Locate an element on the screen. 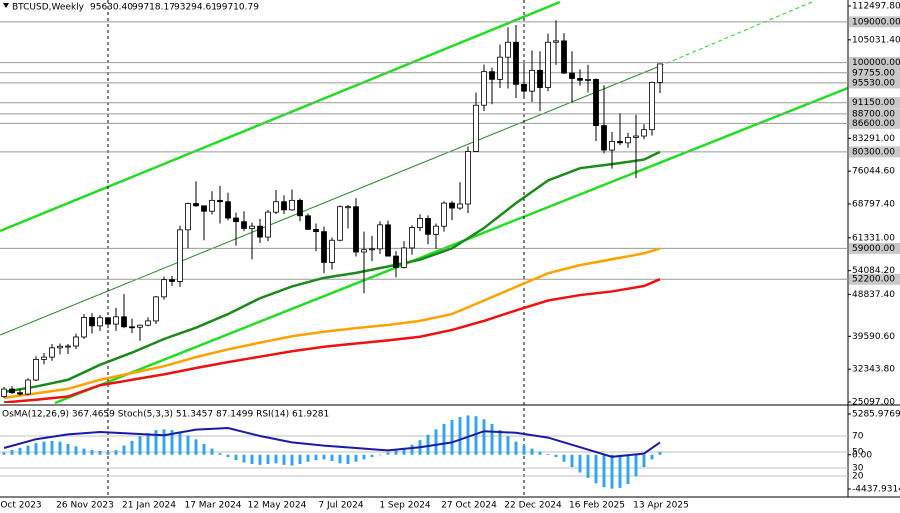 This screenshot has height=513, width=900. ohlc-low: 93294.61 is located at coordinates (195, 8).